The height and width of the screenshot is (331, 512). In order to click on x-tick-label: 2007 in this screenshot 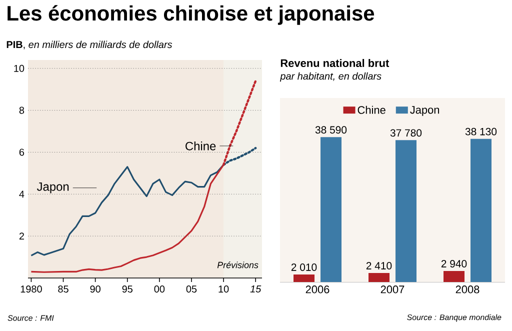, I will do `click(392, 290)`.